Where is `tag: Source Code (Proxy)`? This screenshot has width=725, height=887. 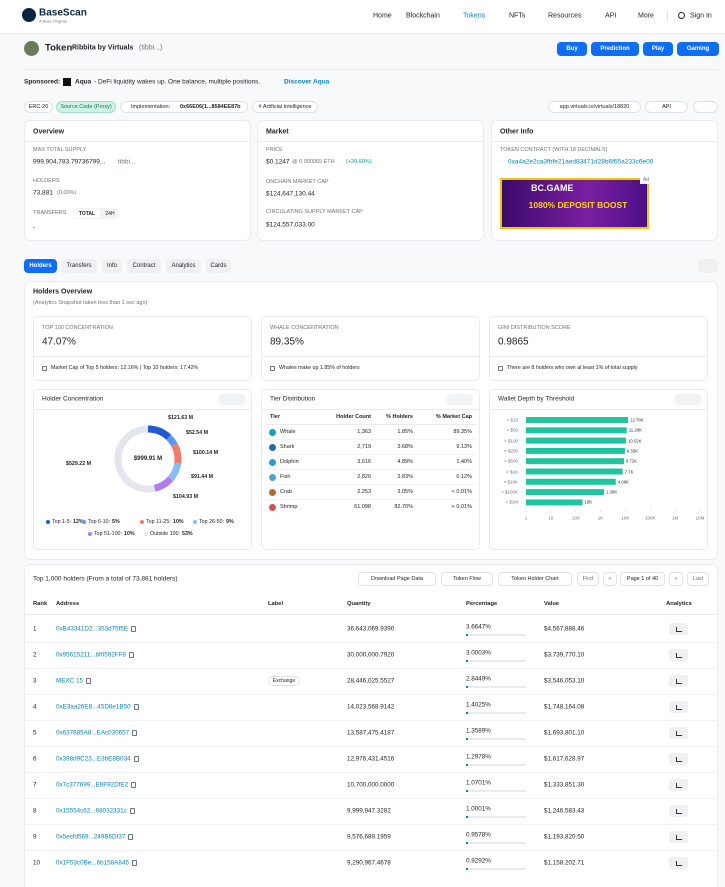 tag: Source Code (Proxy) is located at coordinates (86, 107).